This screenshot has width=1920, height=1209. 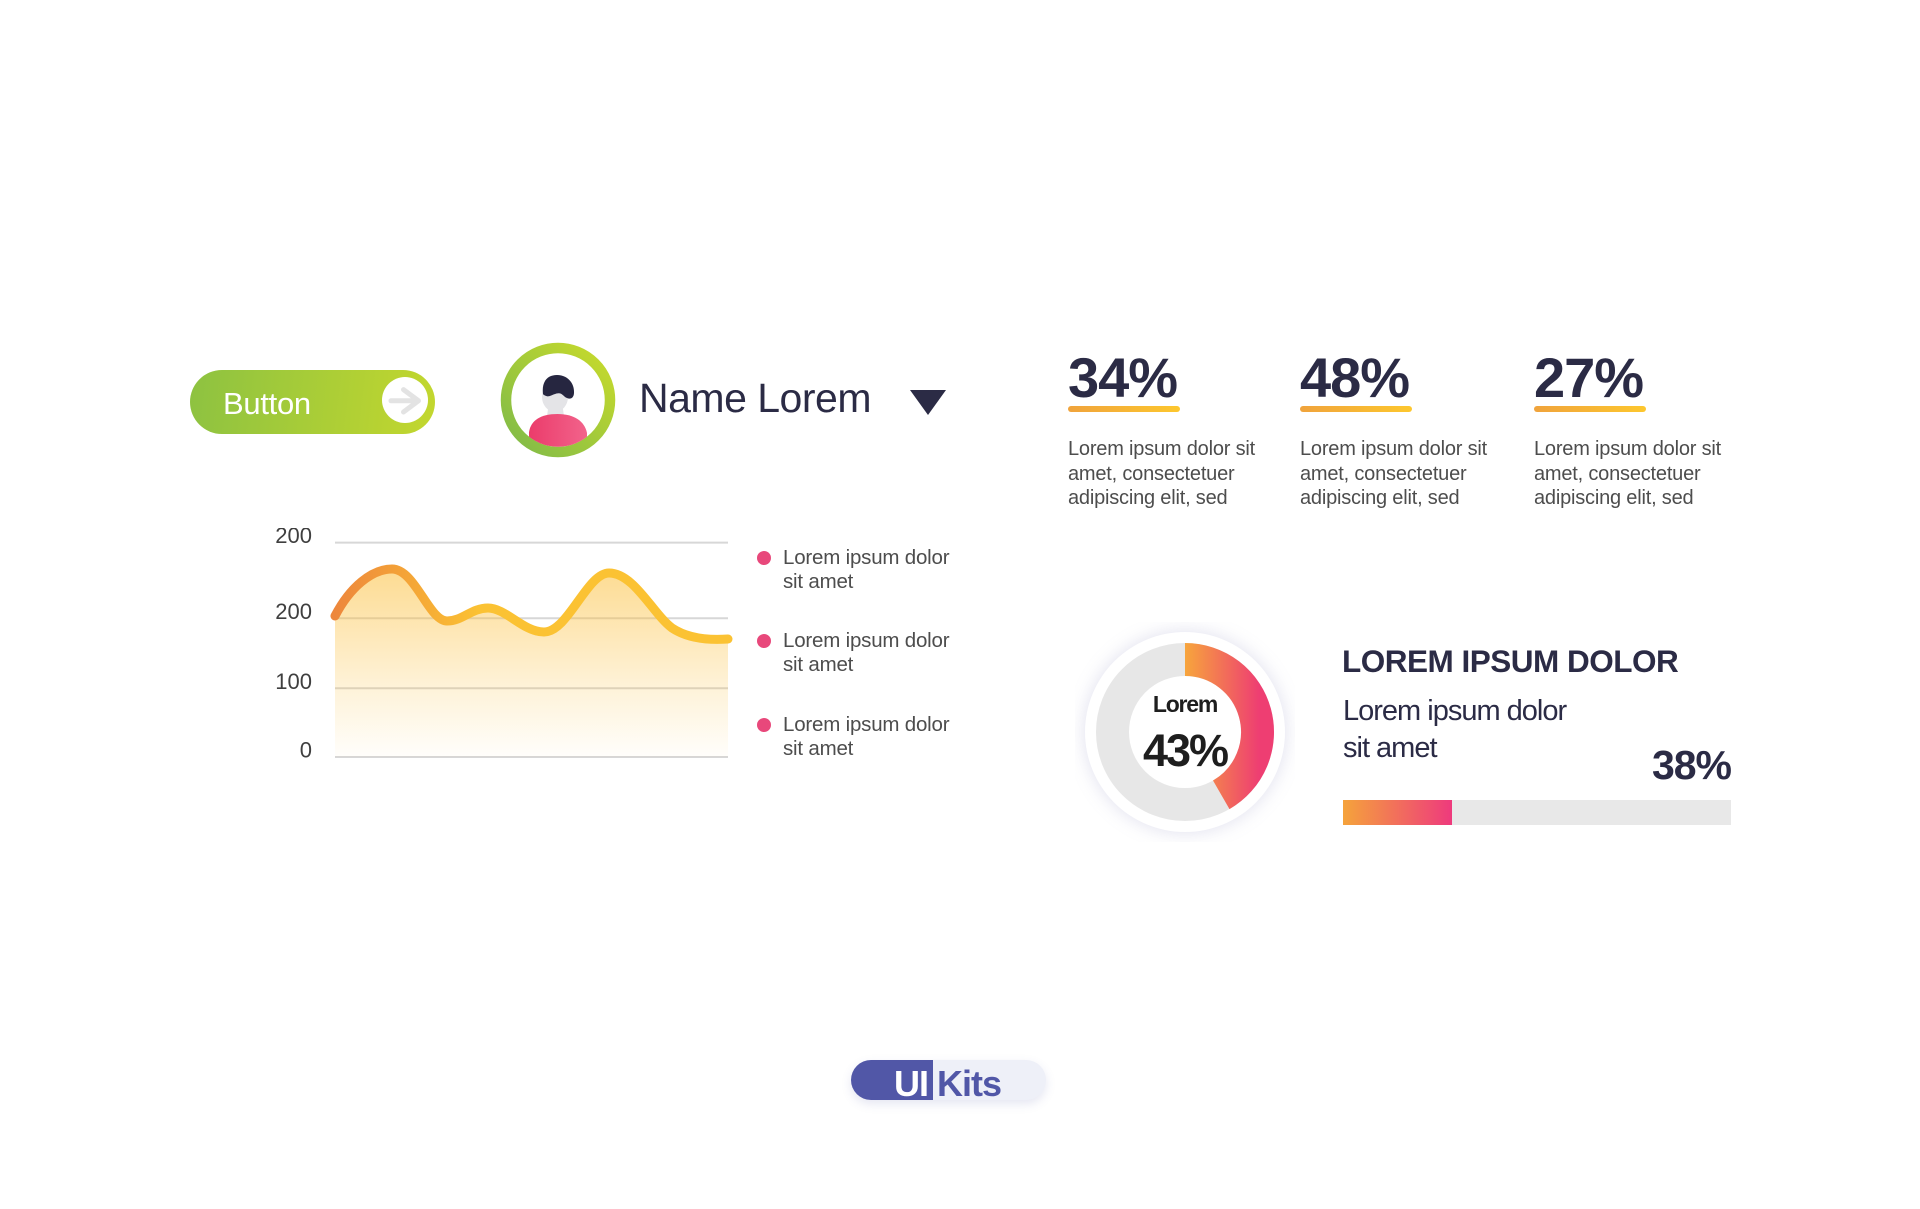 What do you see at coordinates (306, 750) in the screenshot?
I see `svg-text: 0` at bounding box center [306, 750].